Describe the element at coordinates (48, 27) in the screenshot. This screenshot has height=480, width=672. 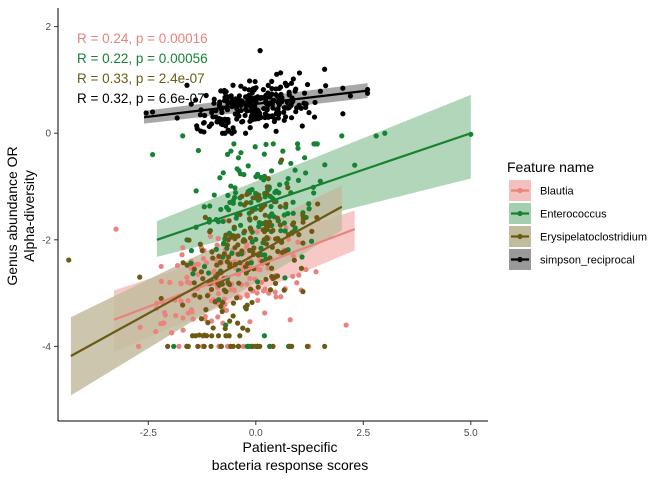
I see `y-tick-label: 2` at that location.